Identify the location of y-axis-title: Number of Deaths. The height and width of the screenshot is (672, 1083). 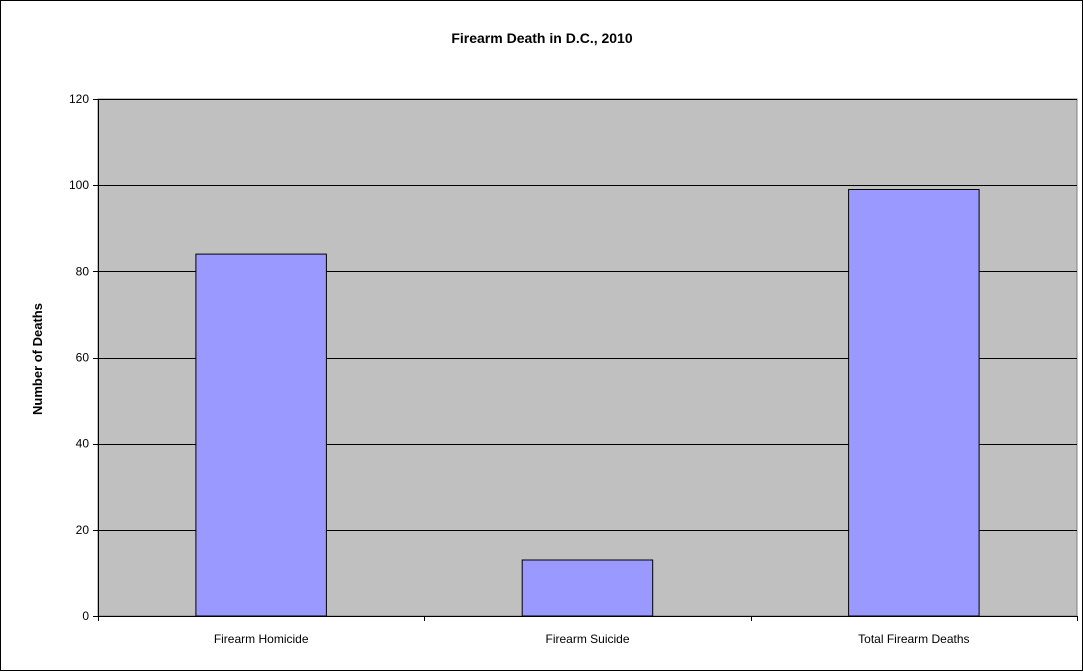
(37, 359).